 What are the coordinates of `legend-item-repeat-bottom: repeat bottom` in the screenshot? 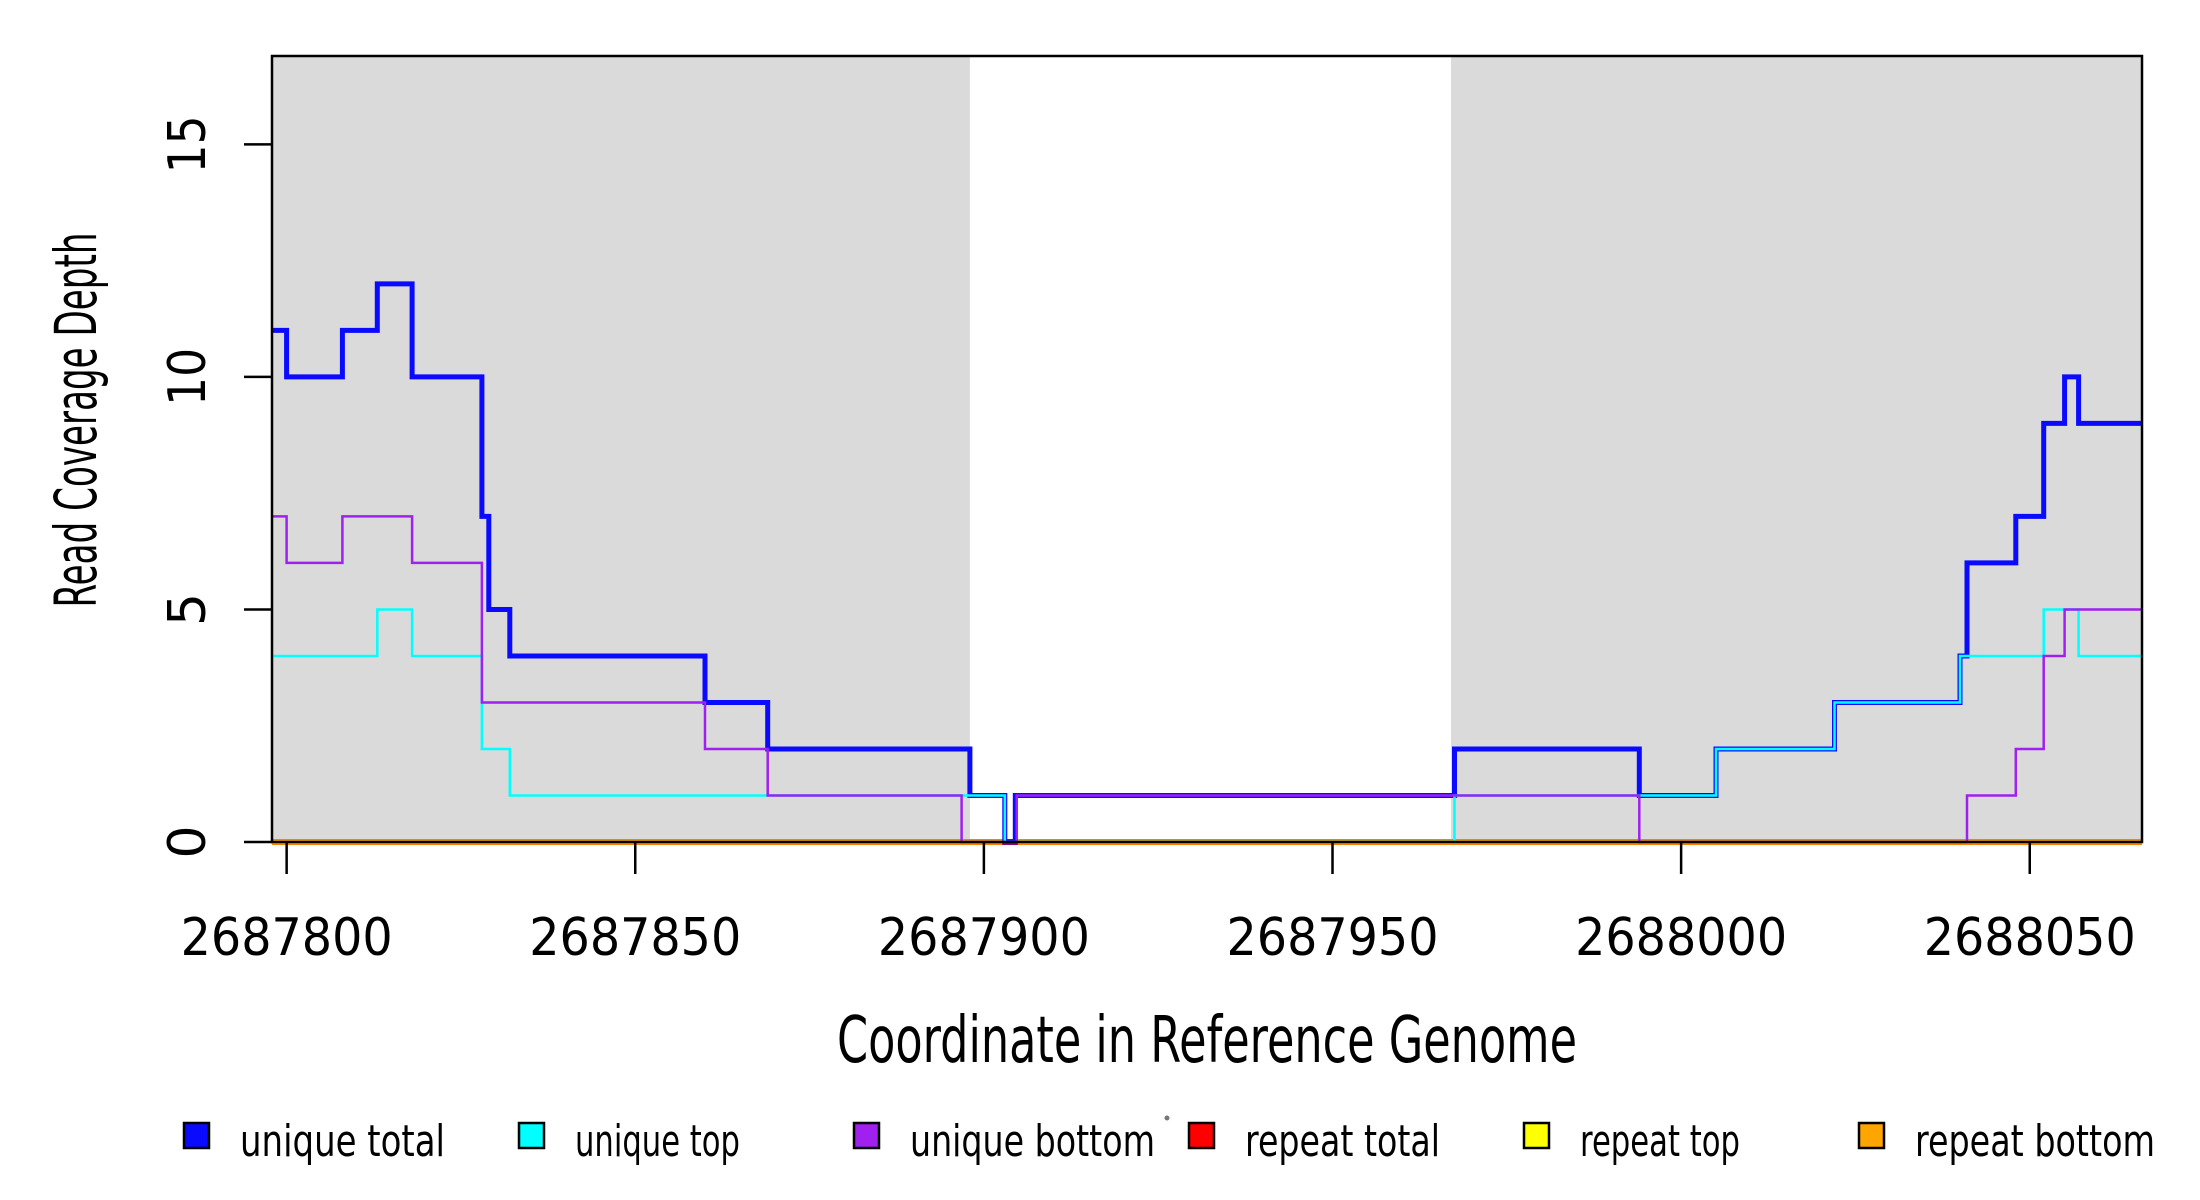 It's located at (2006, 1141).